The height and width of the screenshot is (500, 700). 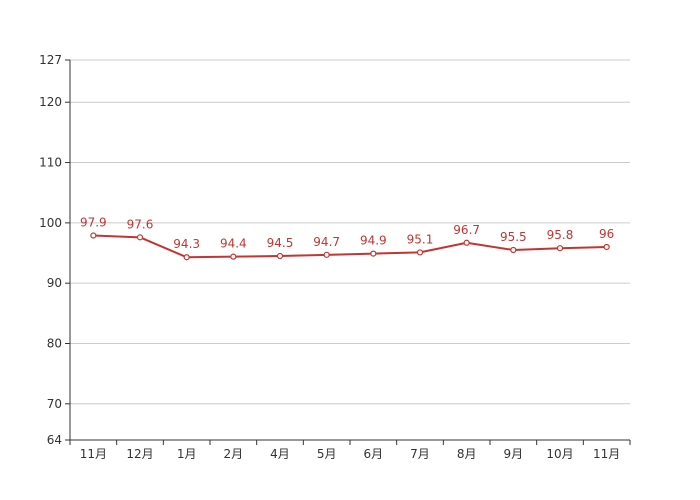 What do you see at coordinates (50, 223) in the screenshot?
I see `y-tick-label: 100` at bounding box center [50, 223].